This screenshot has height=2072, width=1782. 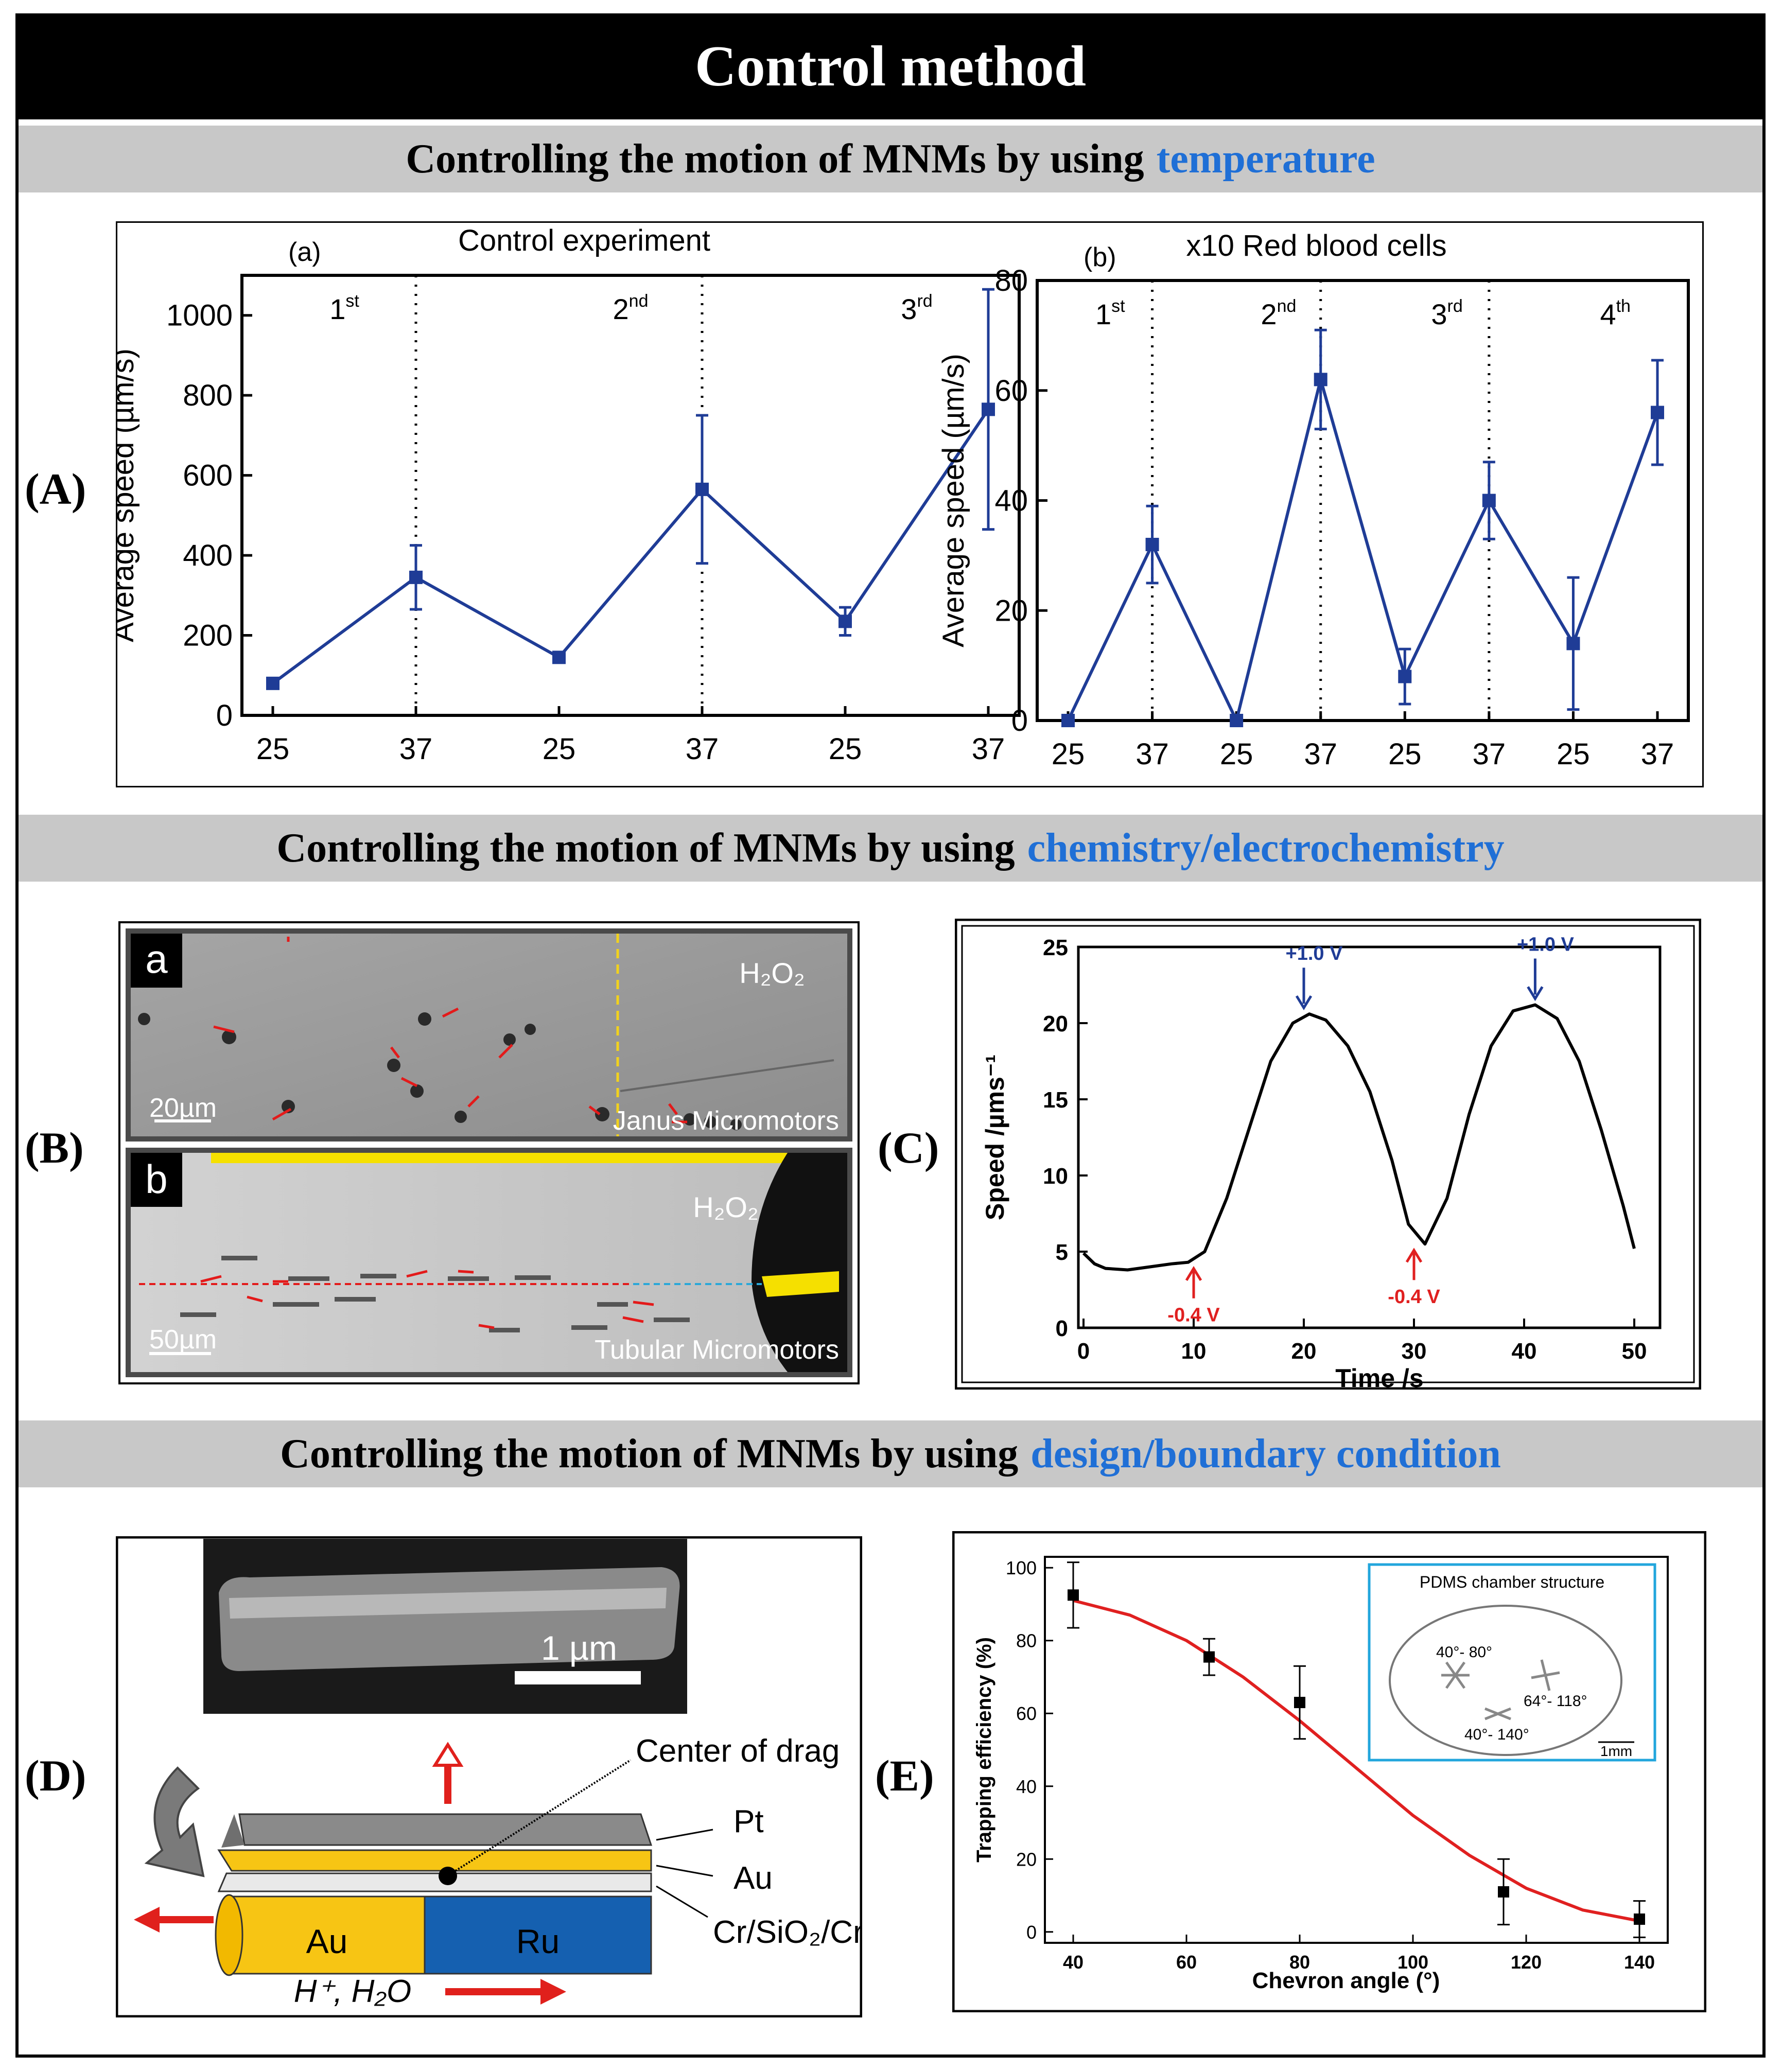 What do you see at coordinates (1320, 754) in the screenshot?
I see `chart-a2-xtick-label-3: 37` at bounding box center [1320, 754].